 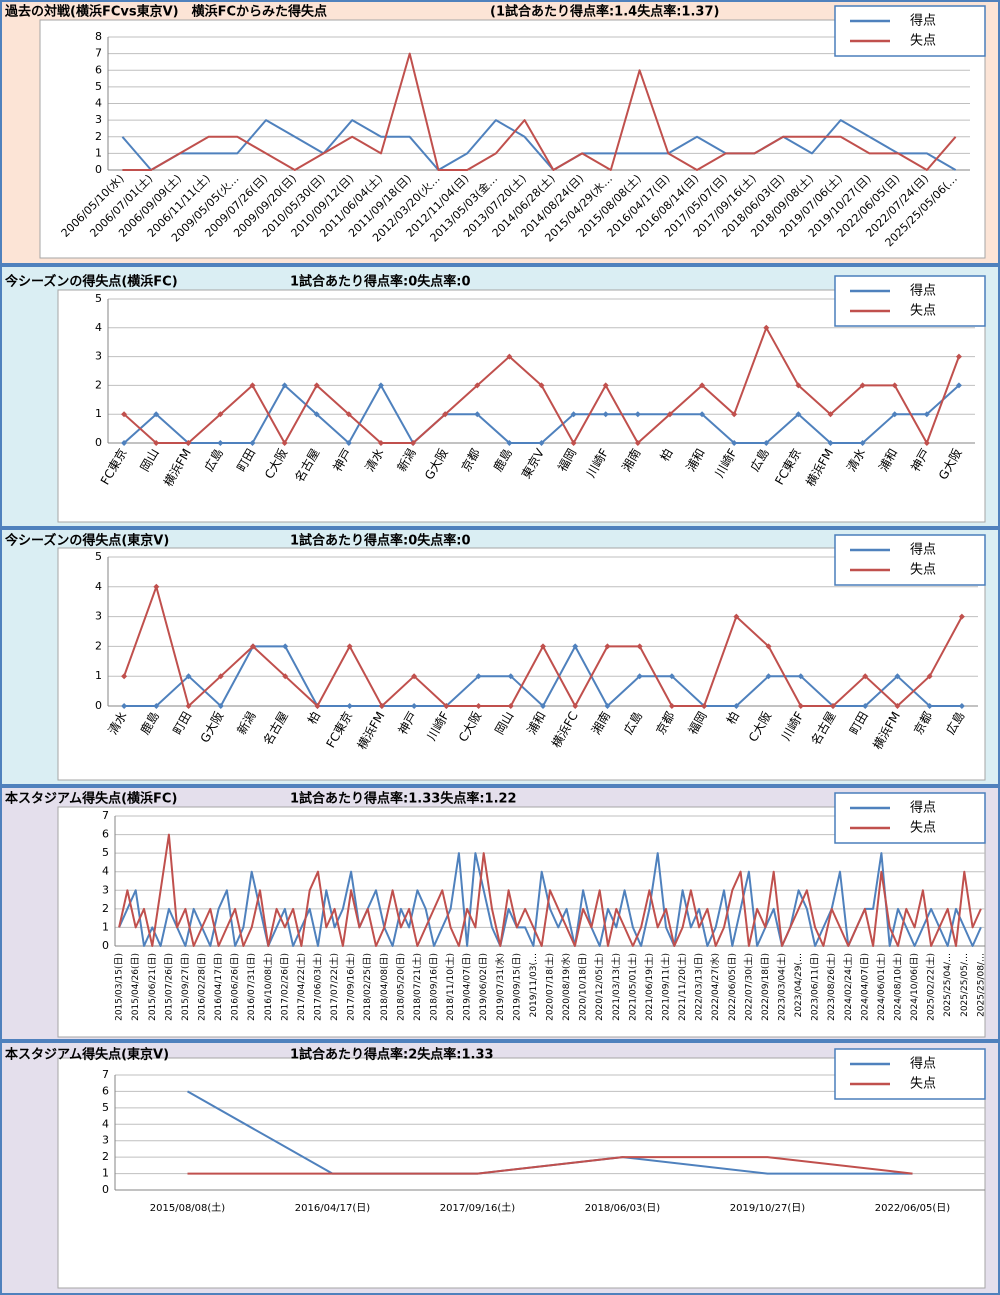 What do you see at coordinates (898, 987) in the screenshot?
I see `x-tick-label: 2024/08/10(土)` at bounding box center [898, 987].